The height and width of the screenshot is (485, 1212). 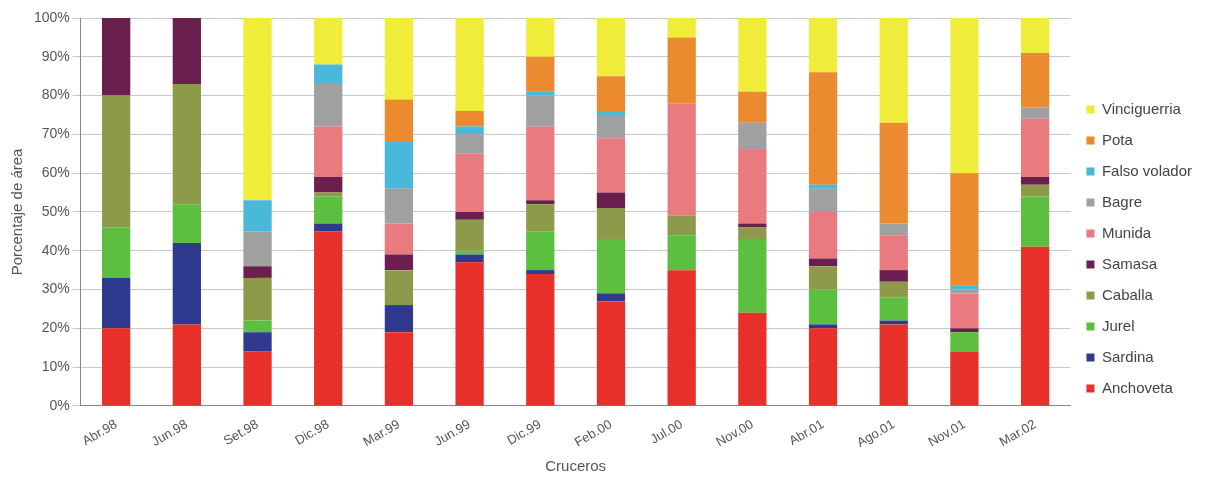 I want to click on y-tick-label: 100%, so click(x=51, y=16).